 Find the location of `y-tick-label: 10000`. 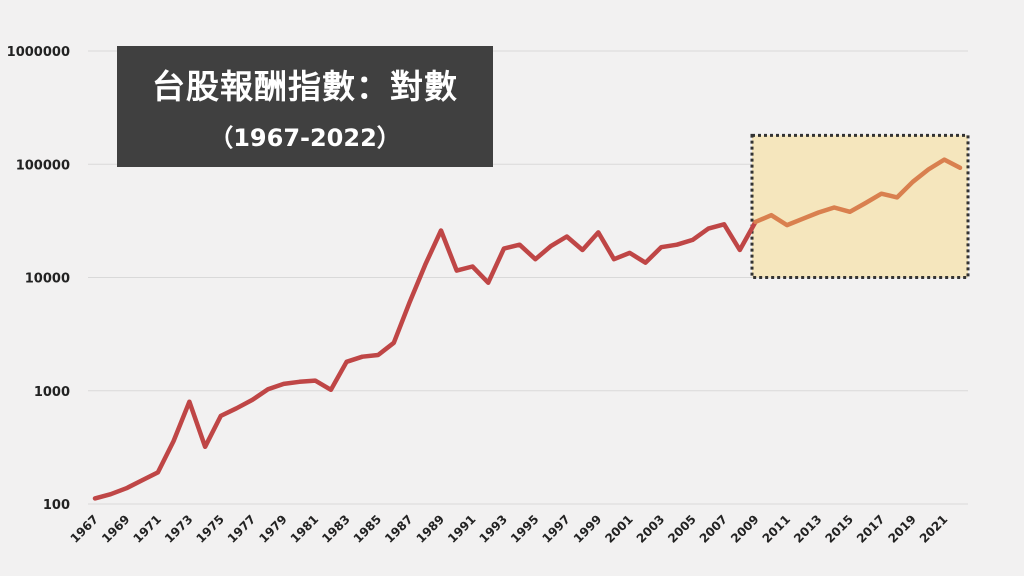

y-tick-label: 10000 is located at coordinates (47, 279).